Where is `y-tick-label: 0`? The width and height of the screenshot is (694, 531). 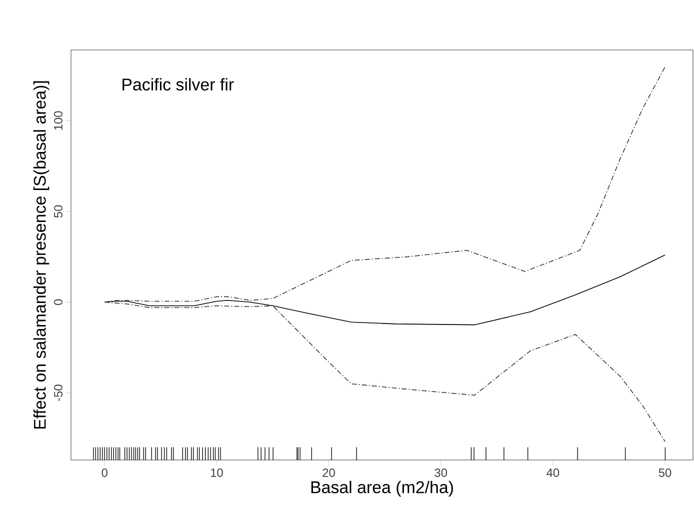 y-tick-label: 0 is located at coordinates (58, 302).